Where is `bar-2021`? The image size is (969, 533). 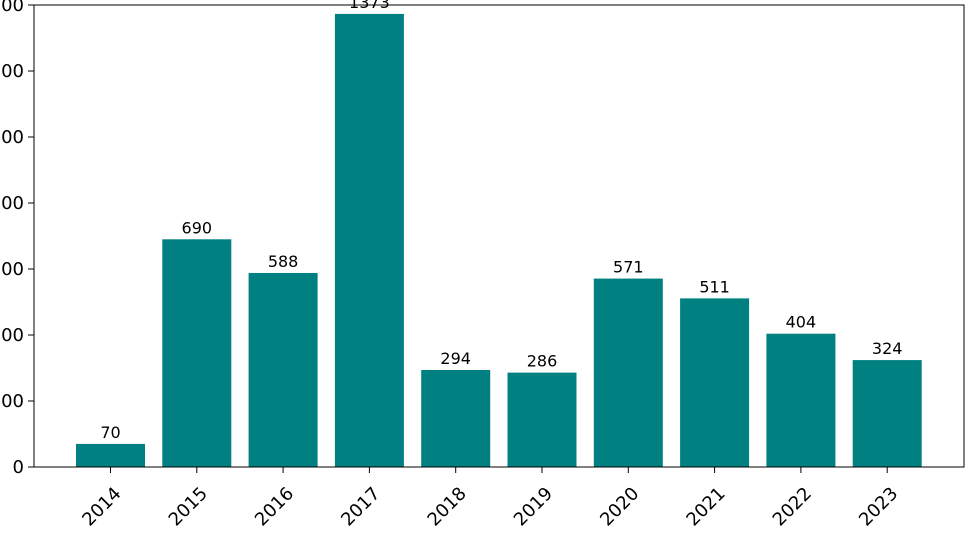 bar-2021 is located at coordinates (715, 382).